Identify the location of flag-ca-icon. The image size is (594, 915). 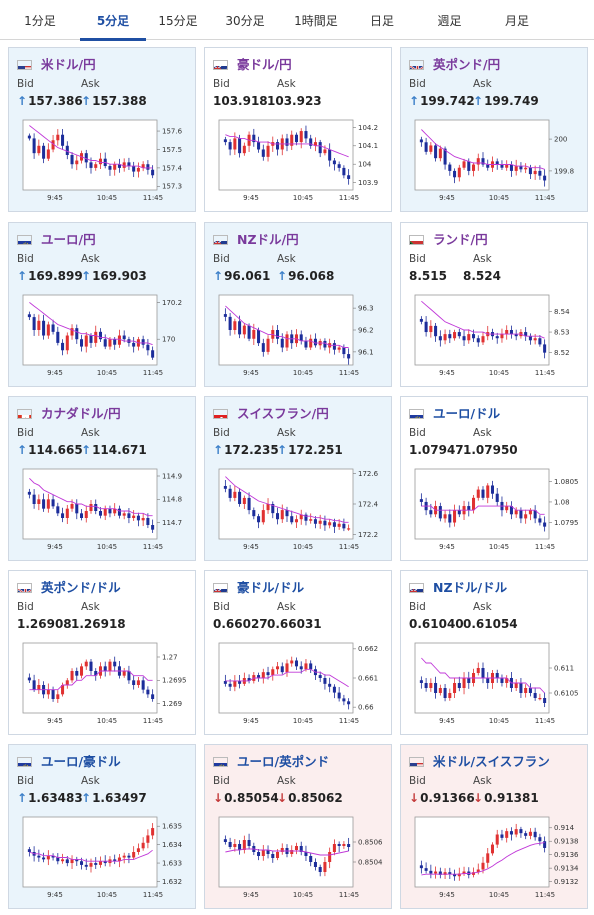
(24, 414).